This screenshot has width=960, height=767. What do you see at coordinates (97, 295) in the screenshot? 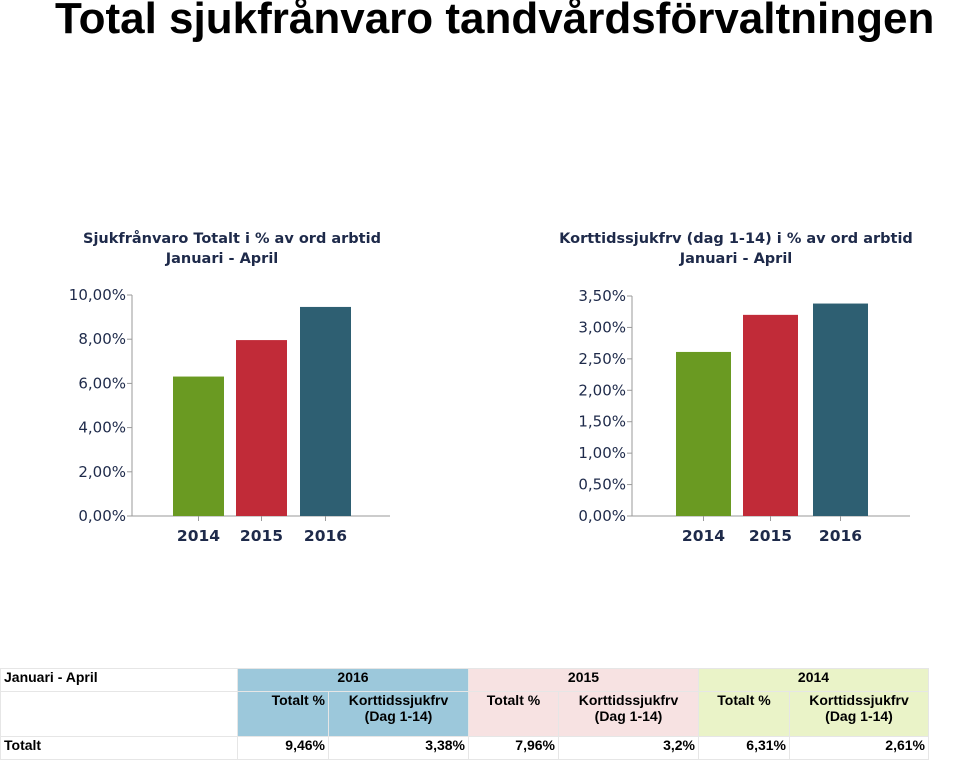
I see `y-tick-label: 10,00%` at bounding box center [97, 295].